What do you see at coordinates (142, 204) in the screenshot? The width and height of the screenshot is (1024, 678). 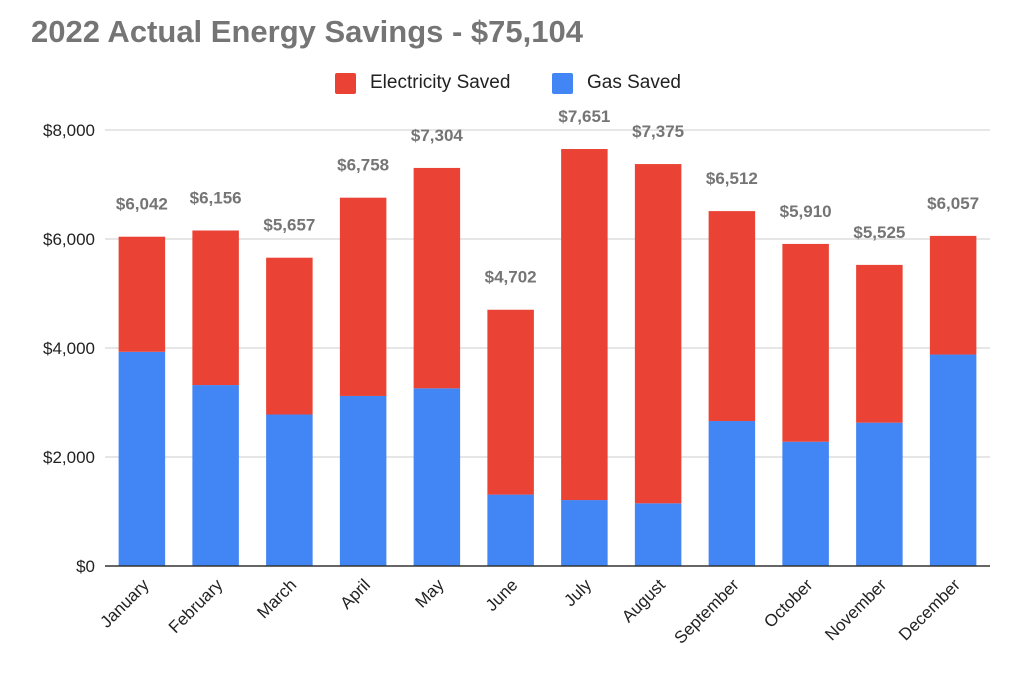 I see `total-data-label: $6,042` at bounding box center [142, 204].